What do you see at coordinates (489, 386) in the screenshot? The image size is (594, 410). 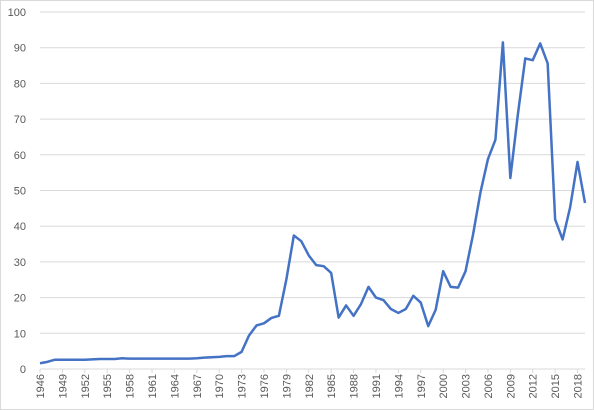 I see `x-tick-label: 2006` at bounding box center [489, 386].